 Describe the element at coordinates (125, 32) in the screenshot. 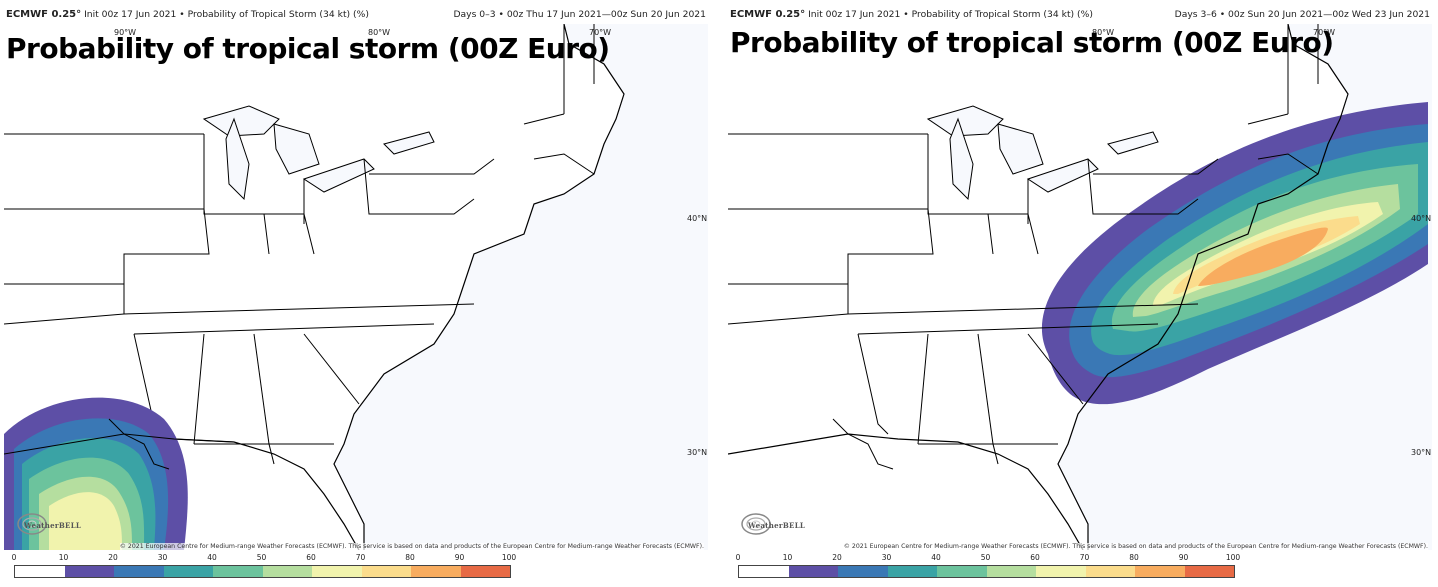

I see `lon-label-90w: 90°W` at that location.